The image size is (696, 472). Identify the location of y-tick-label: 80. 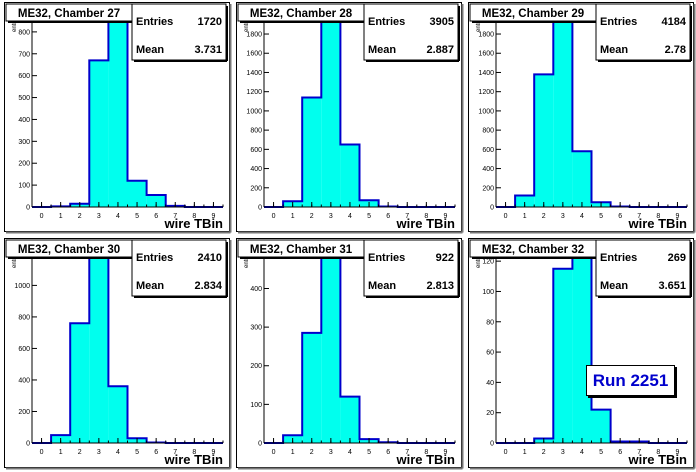
(490, 322).